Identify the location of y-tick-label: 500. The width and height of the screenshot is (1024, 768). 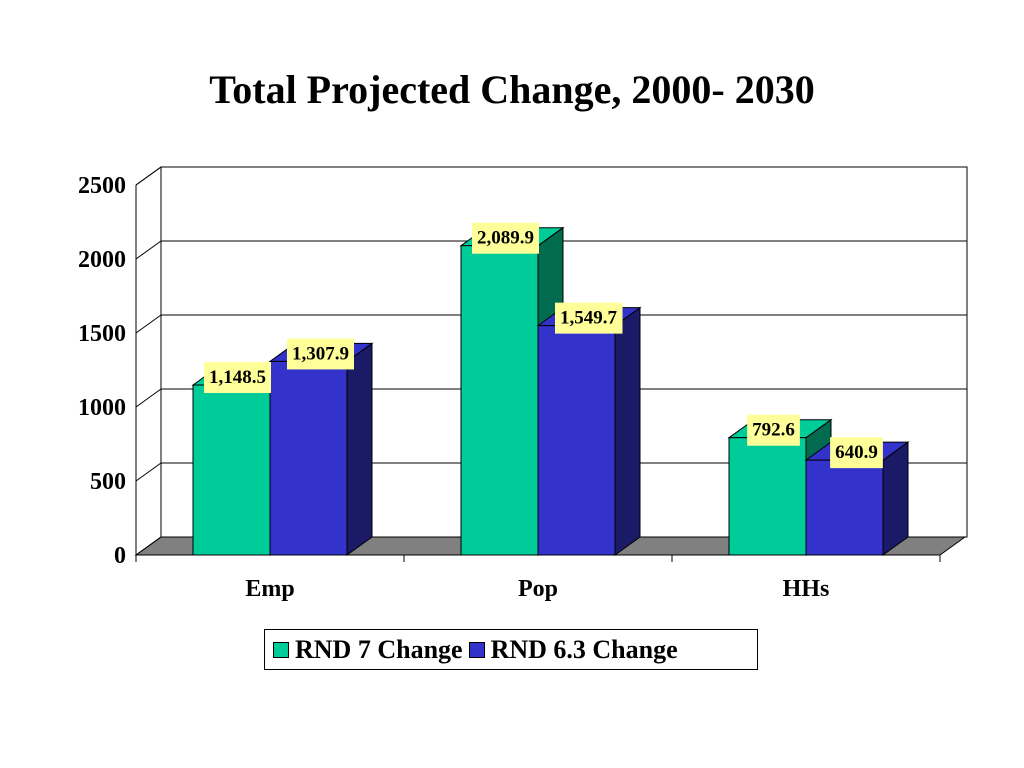
(108, 482).